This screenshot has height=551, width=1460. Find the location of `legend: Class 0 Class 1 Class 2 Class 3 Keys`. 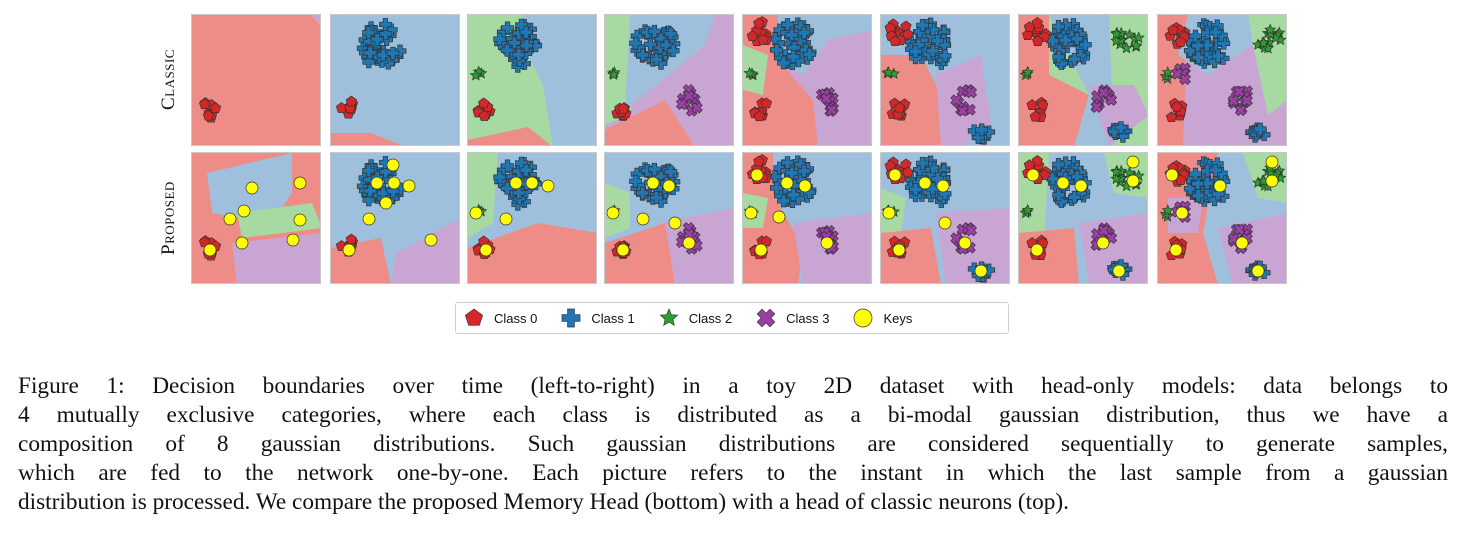

legend: Class 0 Class 1 Class 2 Class 3 Keys is located at coordinates (732, 318).